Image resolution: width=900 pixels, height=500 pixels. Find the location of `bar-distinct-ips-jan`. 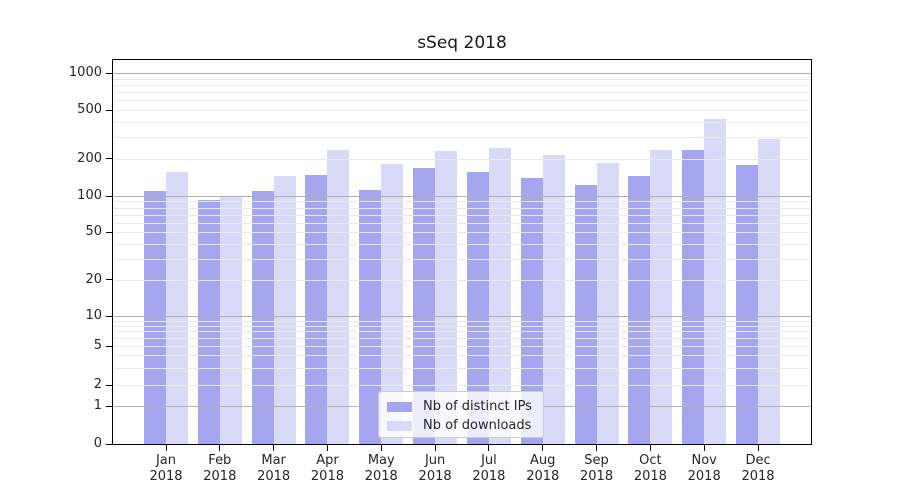

bar-distinct-ips-jan is located at coordinates (155, 317).